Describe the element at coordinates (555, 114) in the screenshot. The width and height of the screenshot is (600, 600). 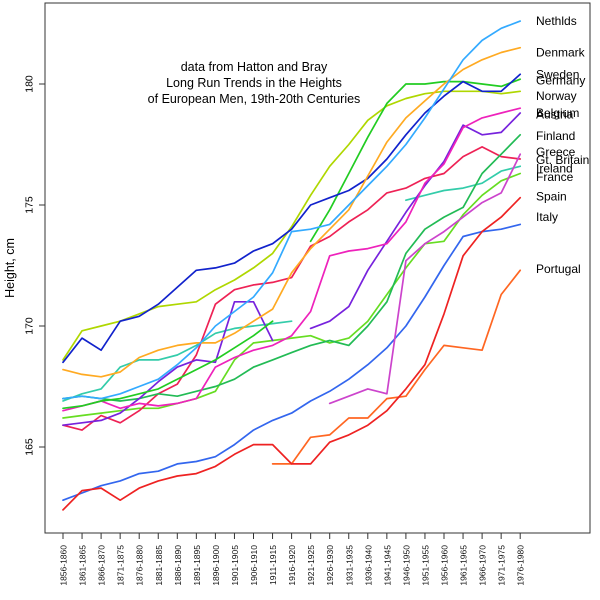
I see `series-label-austria: Austria` at that location.